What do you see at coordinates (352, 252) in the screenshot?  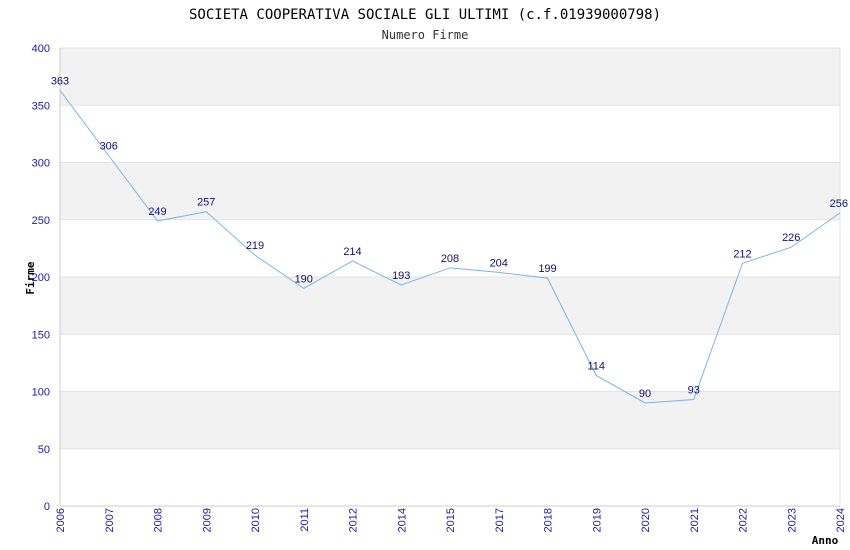 I see `data-label: 214` at bounding box center [352, 252].